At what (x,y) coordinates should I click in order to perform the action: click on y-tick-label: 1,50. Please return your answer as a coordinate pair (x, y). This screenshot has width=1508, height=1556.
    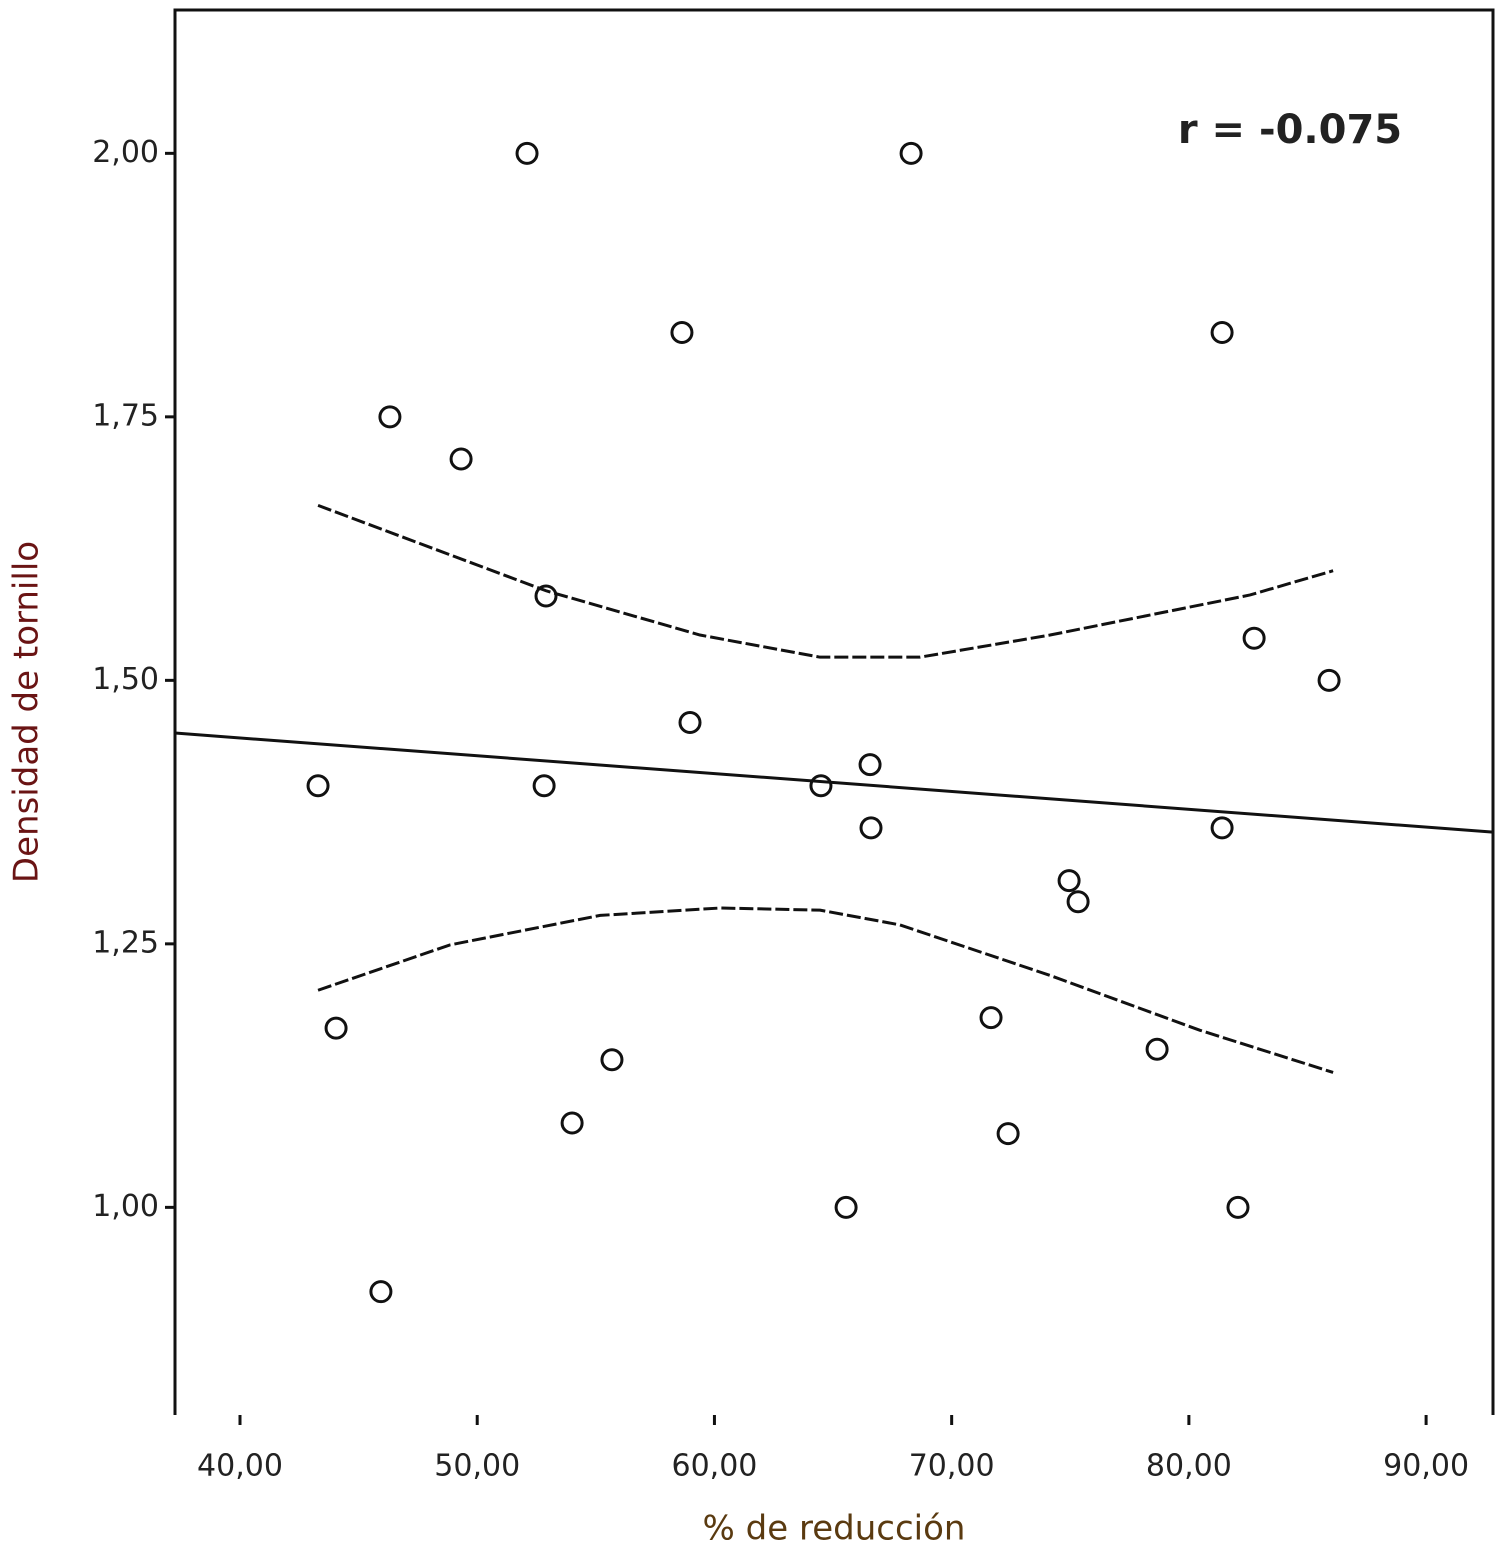
    Looking at the image, I should click on (125, 679).